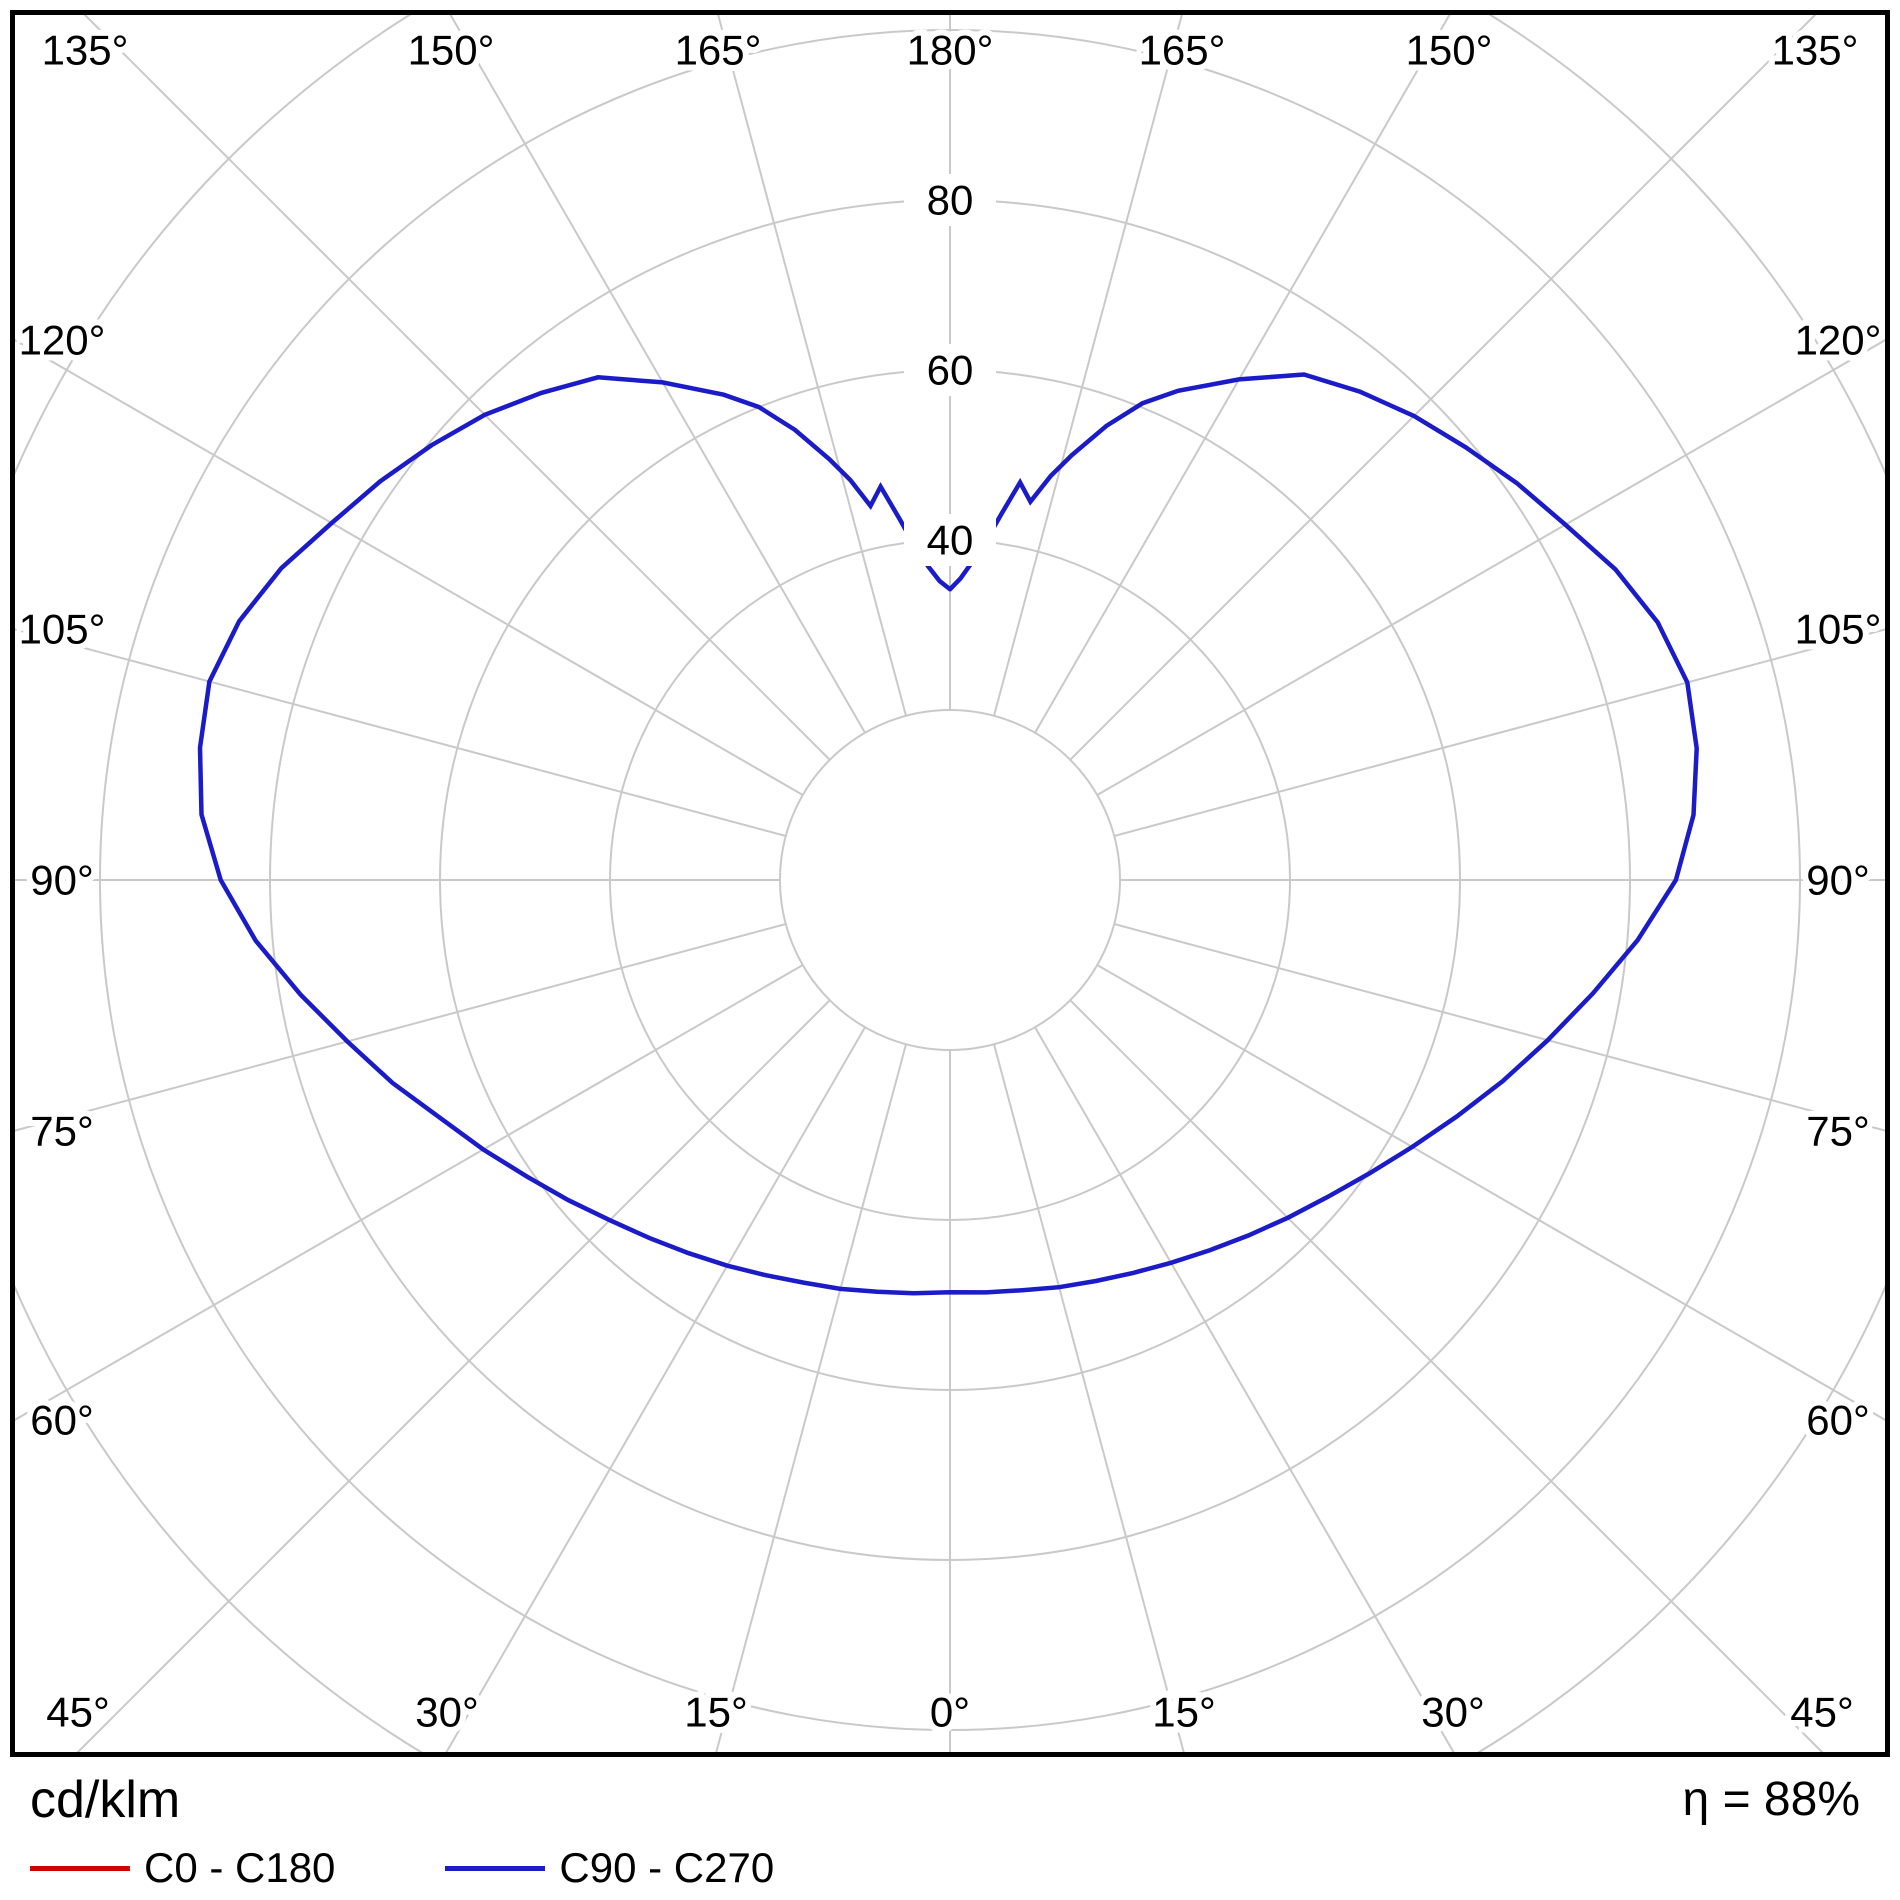  I want to click on radial-tick-label: 60, so click(950, 370).